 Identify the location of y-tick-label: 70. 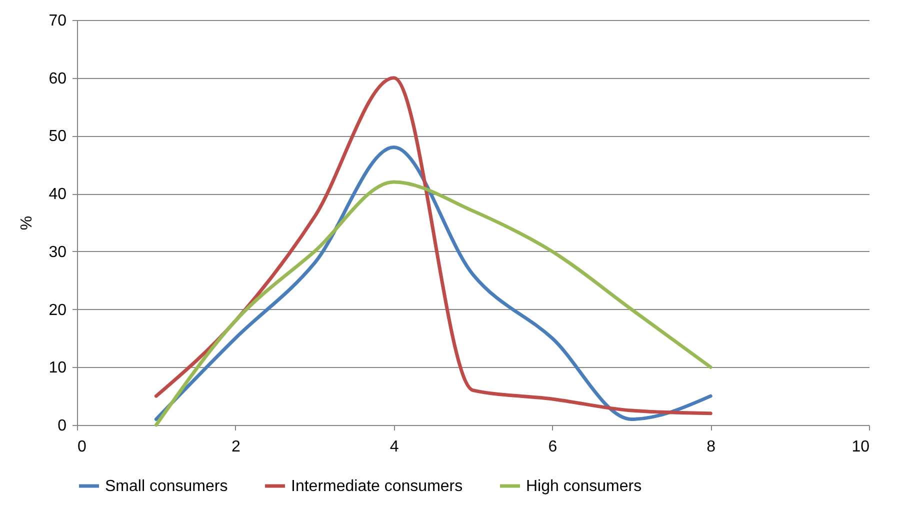
(57, 21).